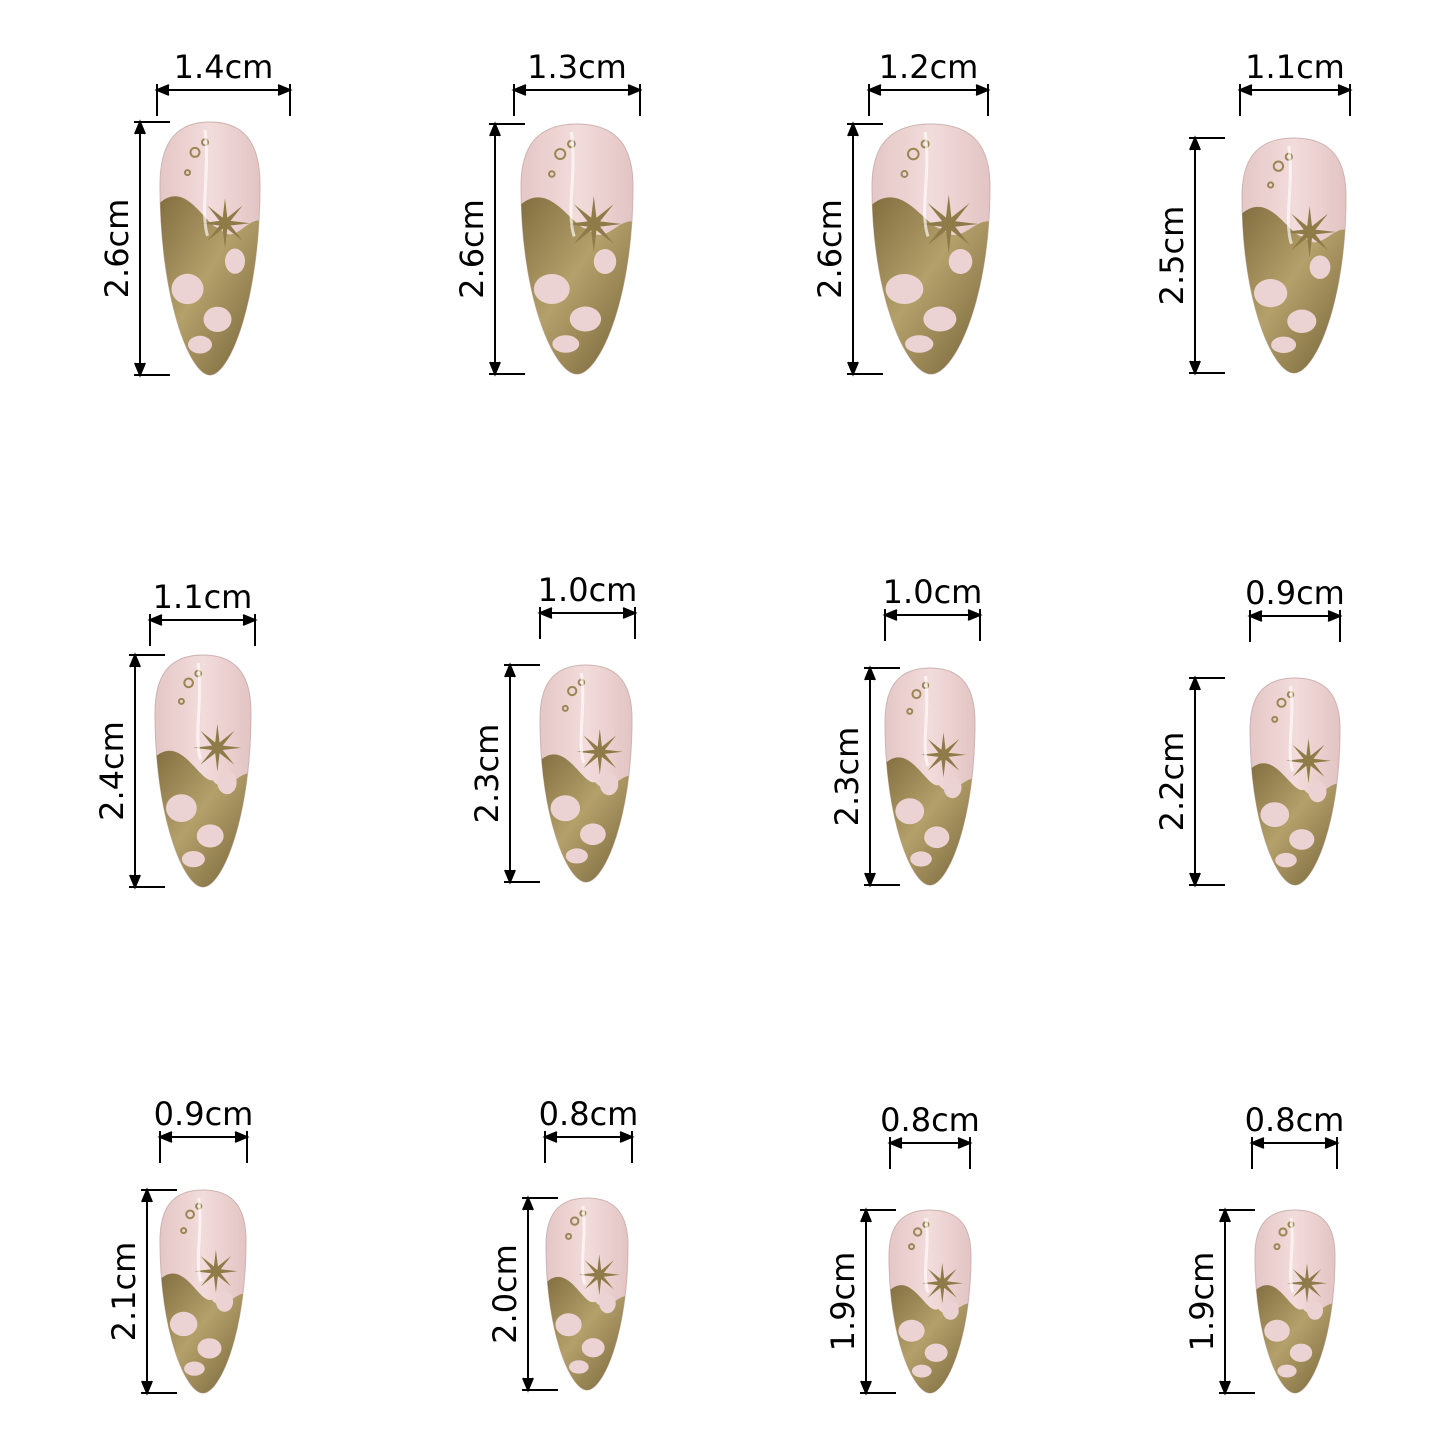 This screenshot has height=1445, width=1445. I want to click on nail-diagram: 1.4cm 2.6cm, so click(195, 213).